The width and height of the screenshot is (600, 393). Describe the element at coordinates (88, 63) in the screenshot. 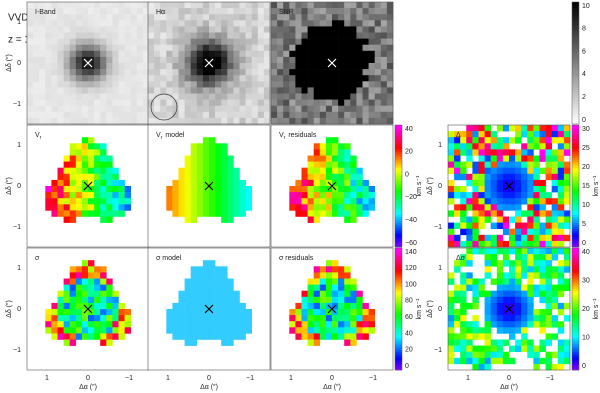

I see `map-panel: I-Band` at that location.